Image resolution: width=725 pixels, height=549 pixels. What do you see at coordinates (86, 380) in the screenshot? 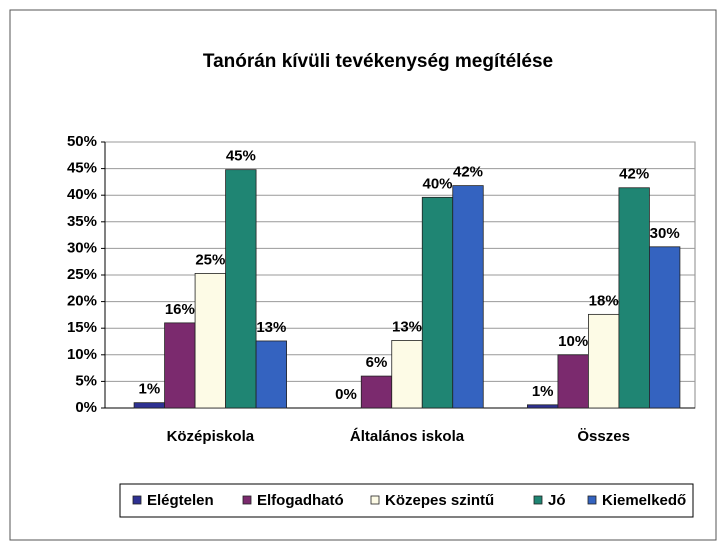
I see `y-tick-label: 5%` at bounding box center [86, 380].